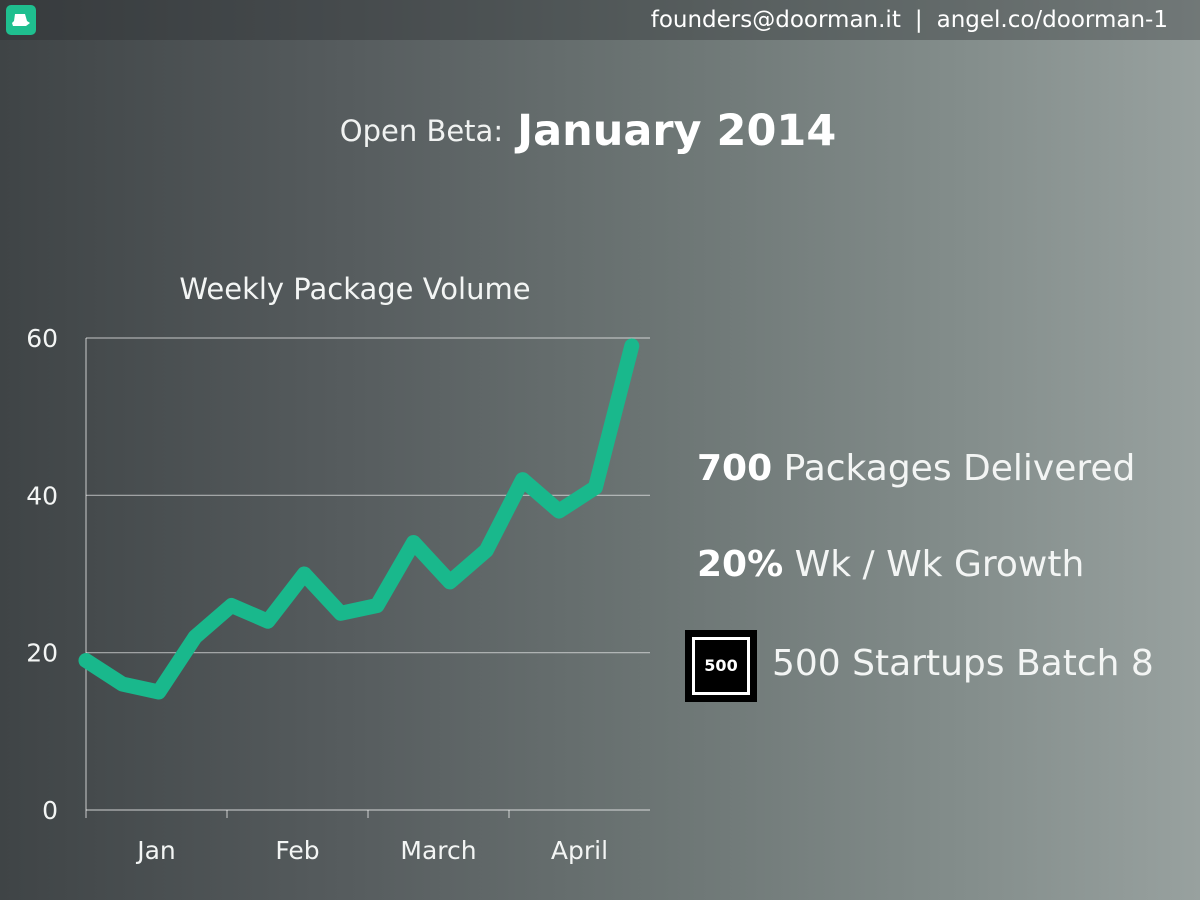  I want to click on doorman-hat-icon, so click(21, 20).